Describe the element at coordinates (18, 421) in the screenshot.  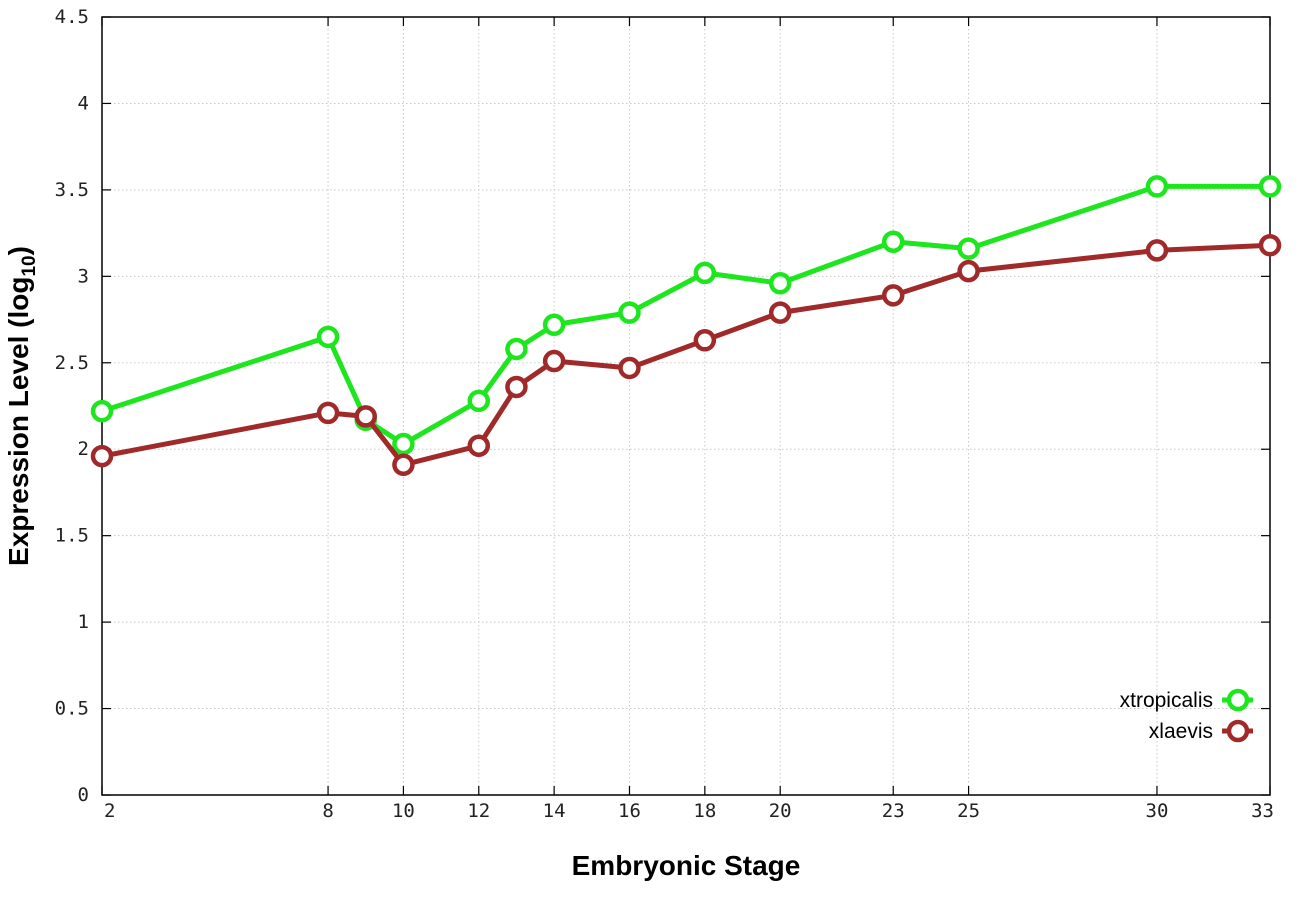
I see `y-axis-title-main: Expression Level (log` at that location.